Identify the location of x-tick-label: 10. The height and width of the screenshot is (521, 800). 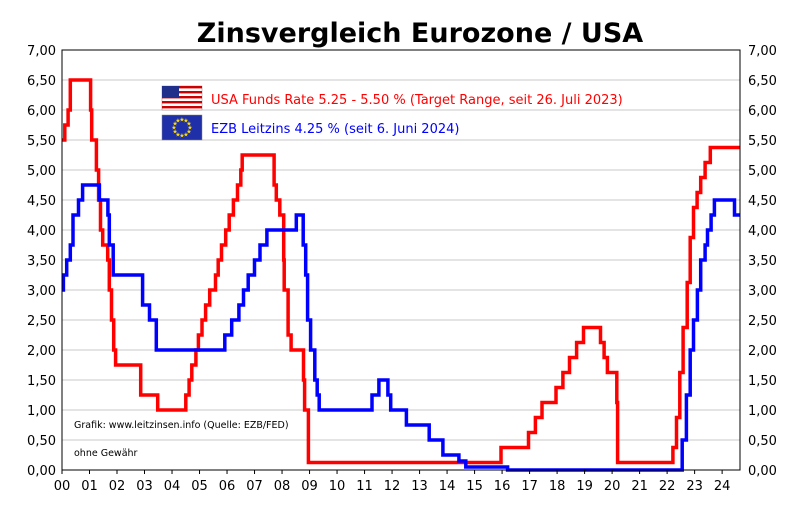
(337, 486).